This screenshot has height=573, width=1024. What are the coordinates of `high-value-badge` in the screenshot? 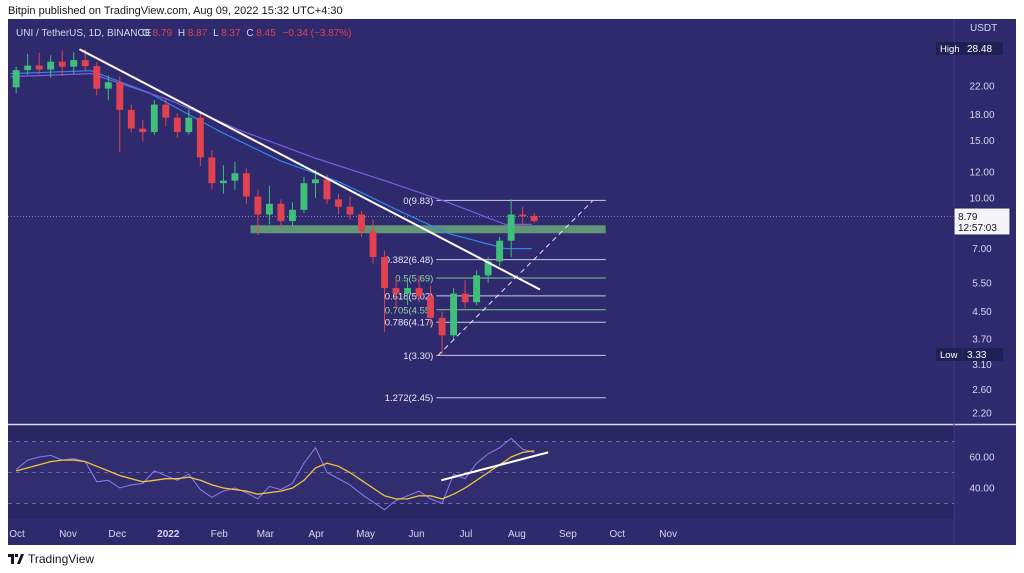 It's located at (983, 48).